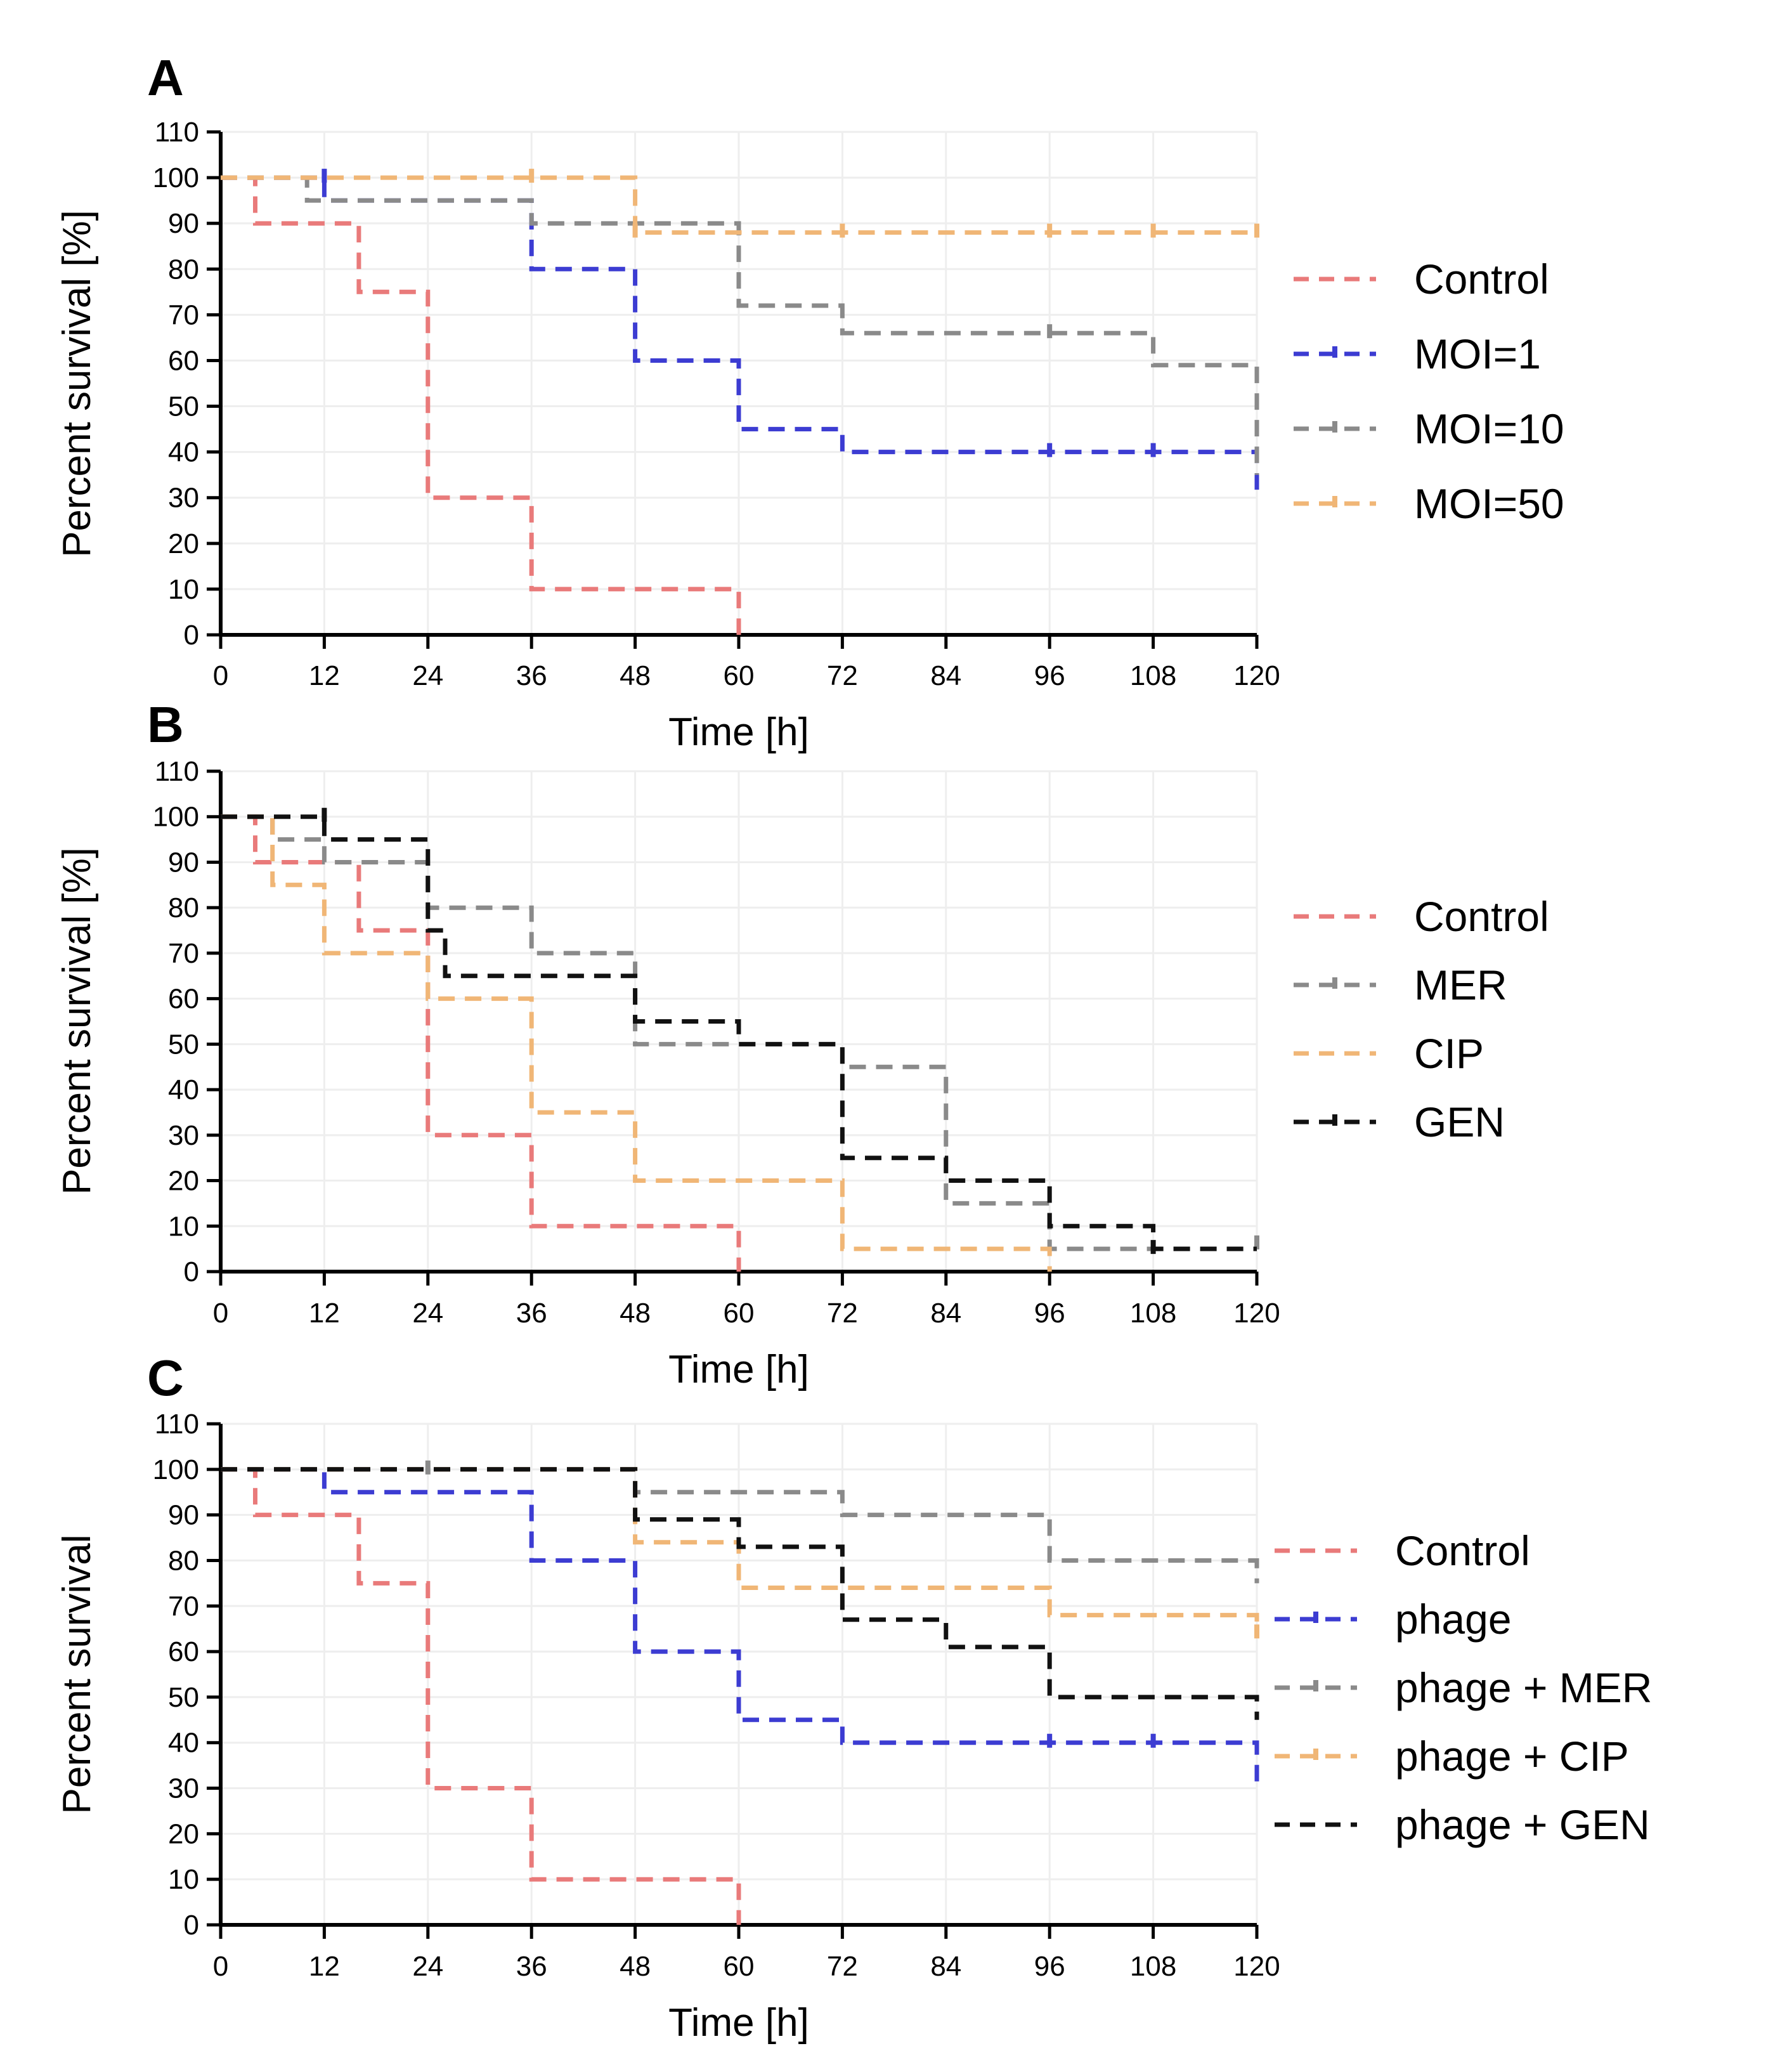  I want to click on legend-label: GEN, so click(1459, 1121).